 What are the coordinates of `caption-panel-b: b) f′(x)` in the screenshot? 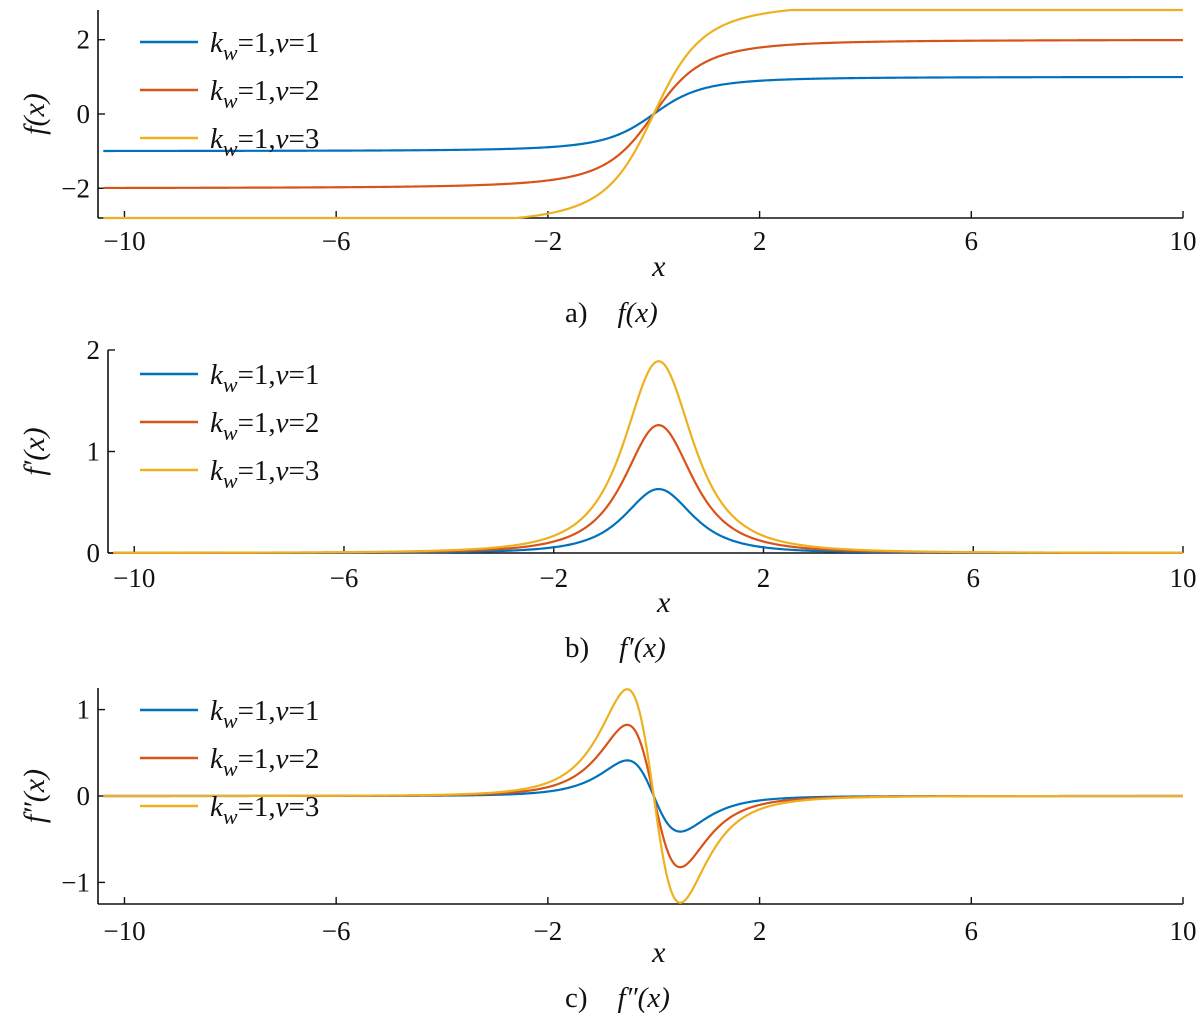 It's located at (615, 648).